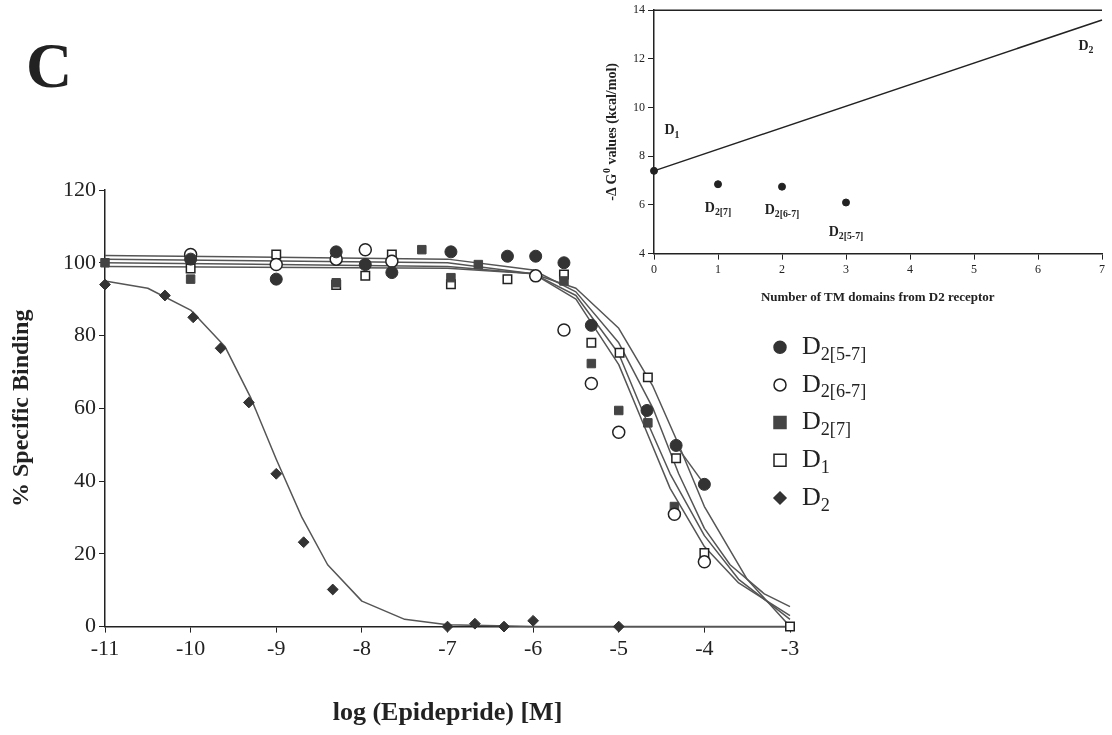  I want to click on x-tick-label: -9, so click(276, 647).